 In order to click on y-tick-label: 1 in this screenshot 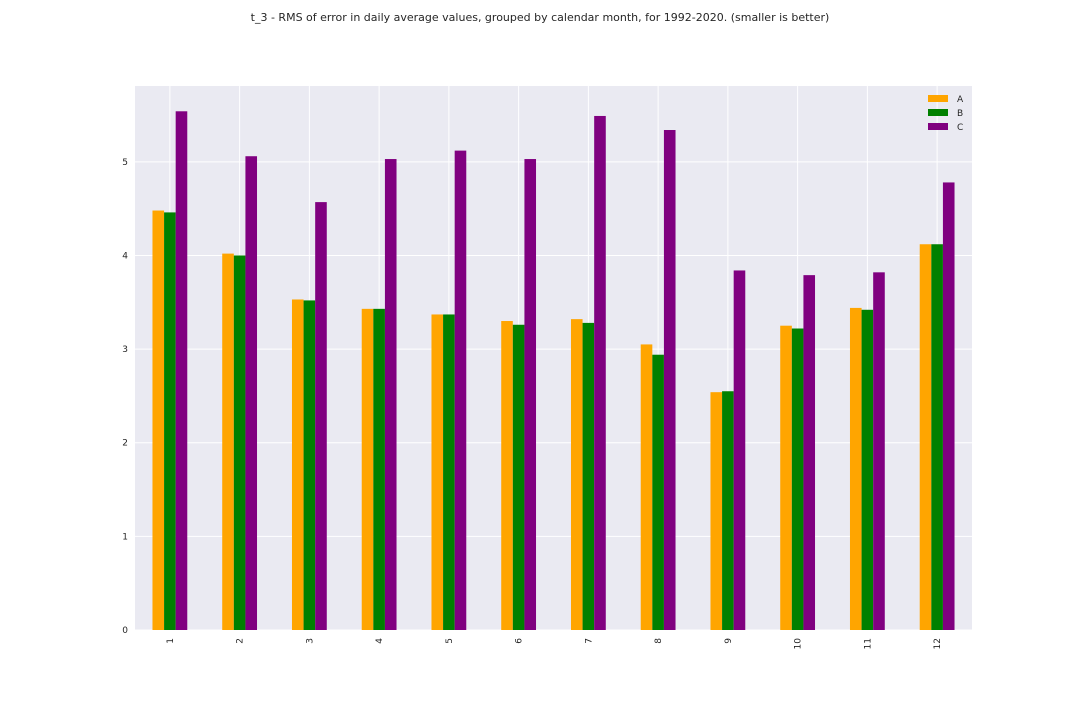, I will do `click(125, 537)`.